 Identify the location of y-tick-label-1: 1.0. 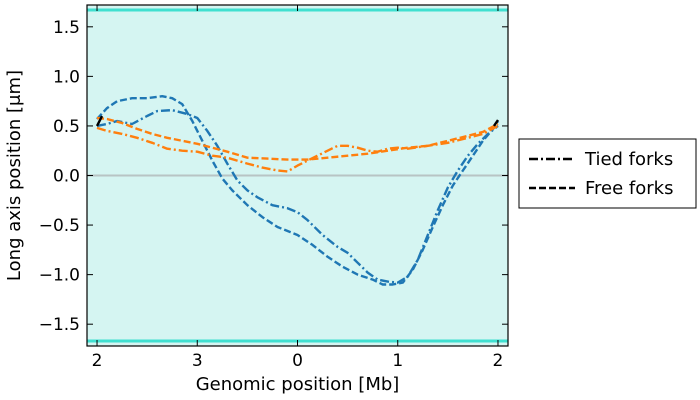
(66, 77).